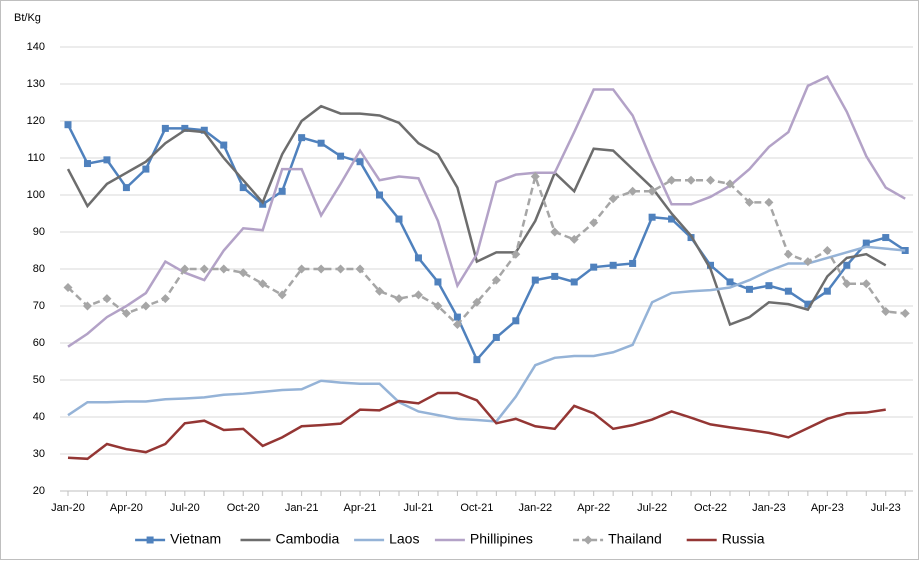 The height and width of the screenshot is (565, 919). I want to click on x-tick-label: Oct-22, so click(710, 508).